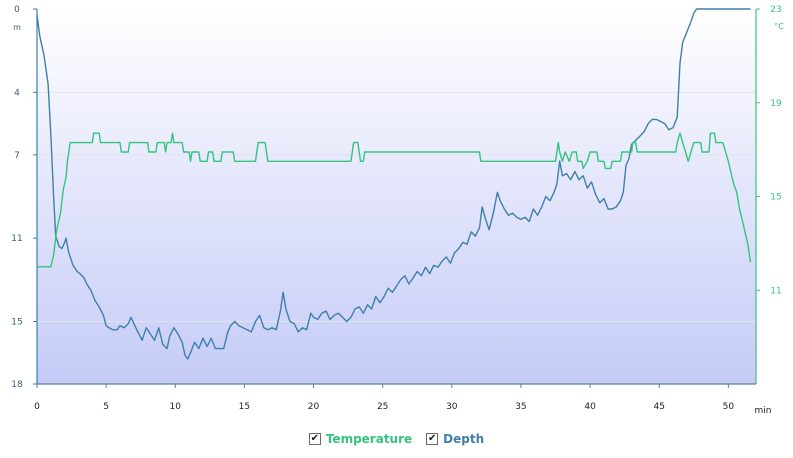  I want to click on depth-checkbox: ✔, so click(432, 439).